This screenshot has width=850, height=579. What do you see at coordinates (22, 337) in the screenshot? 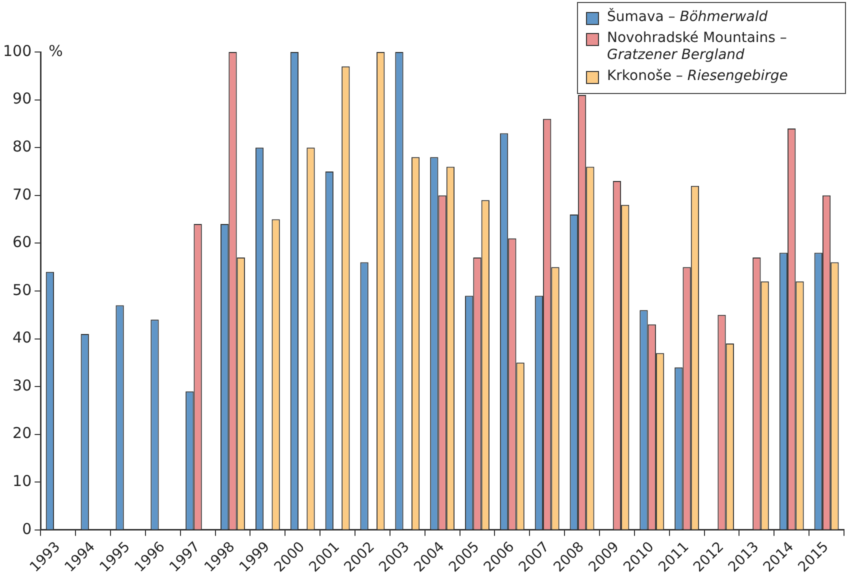
I see `y-tick-label: 40` at bounding box center [22, 337].